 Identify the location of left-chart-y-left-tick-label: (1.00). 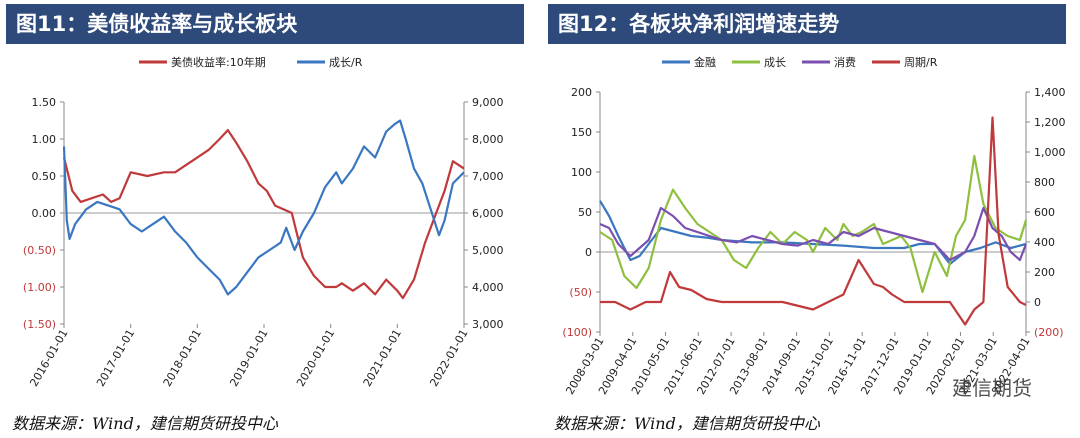
(39, 287).